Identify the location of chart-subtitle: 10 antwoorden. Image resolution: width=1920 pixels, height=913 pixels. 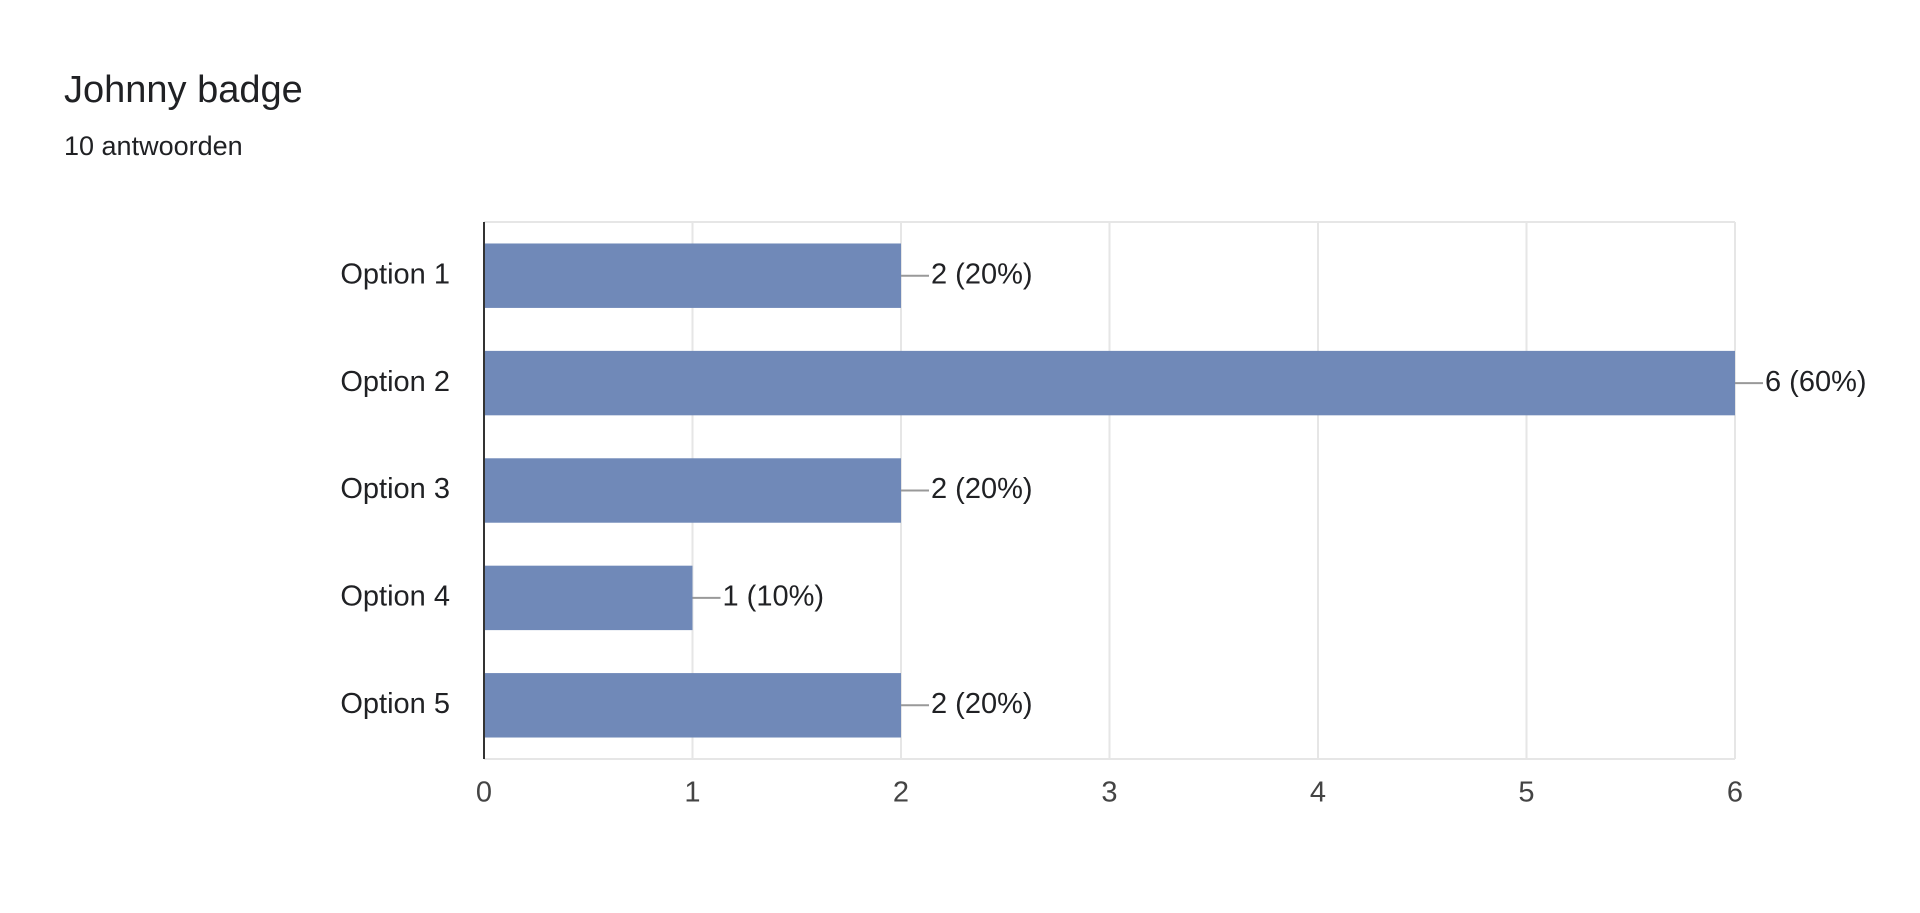
(153, 146).